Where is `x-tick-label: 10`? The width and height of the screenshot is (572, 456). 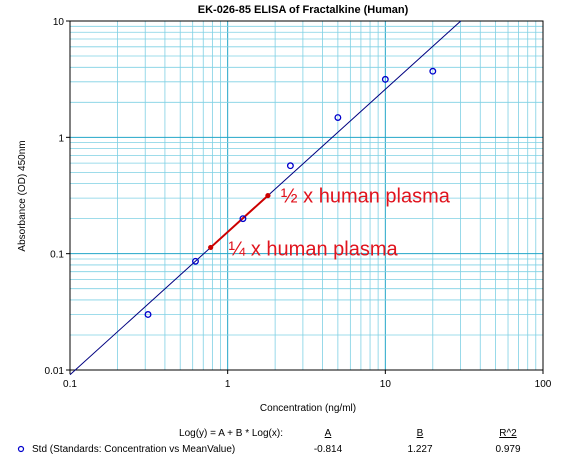 x-tick-label: 10 is located at coordinates (386, 384).